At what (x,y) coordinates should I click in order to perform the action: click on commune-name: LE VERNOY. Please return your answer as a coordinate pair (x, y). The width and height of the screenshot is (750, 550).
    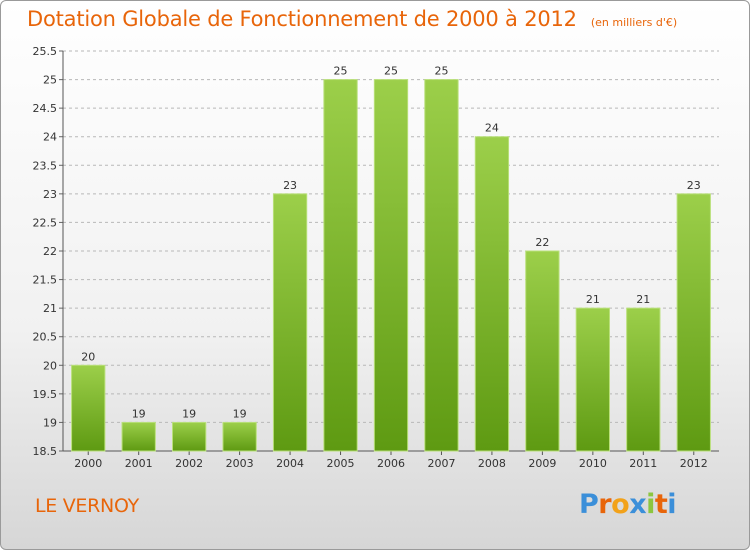
    Looking at the image, I should click on (87, 506).